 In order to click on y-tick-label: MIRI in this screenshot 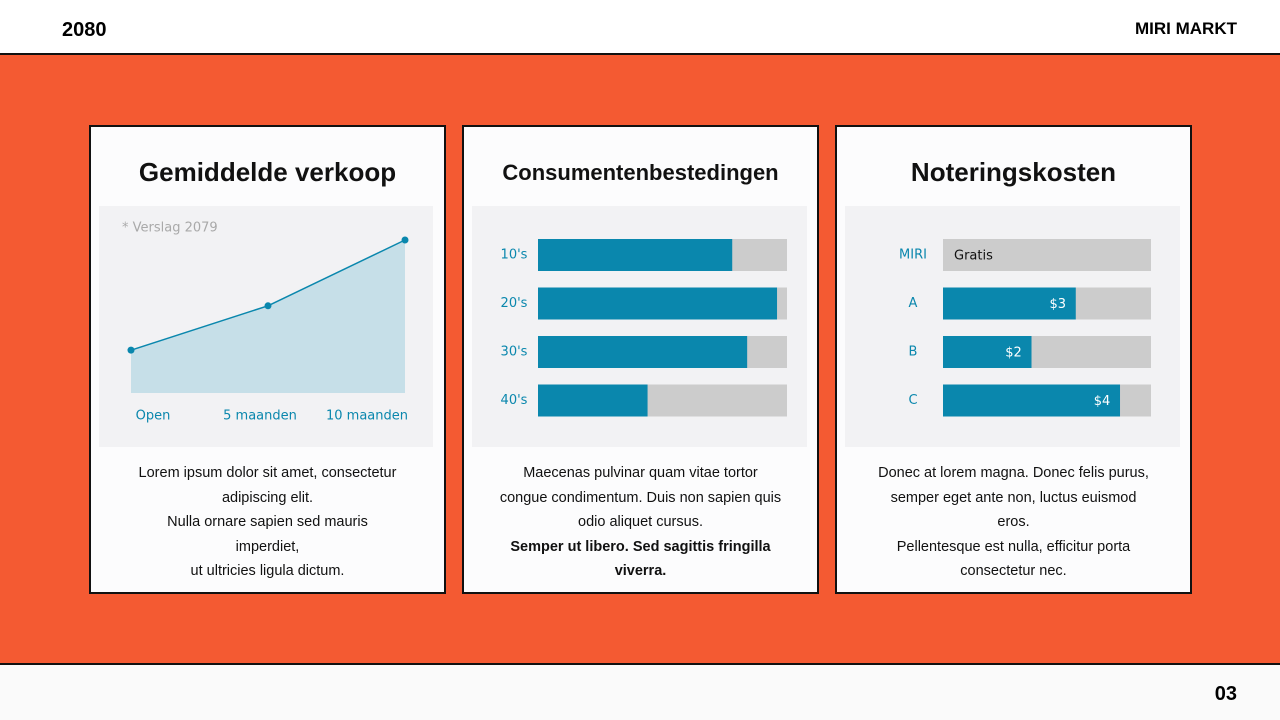, I will do `click(913, 255)`.